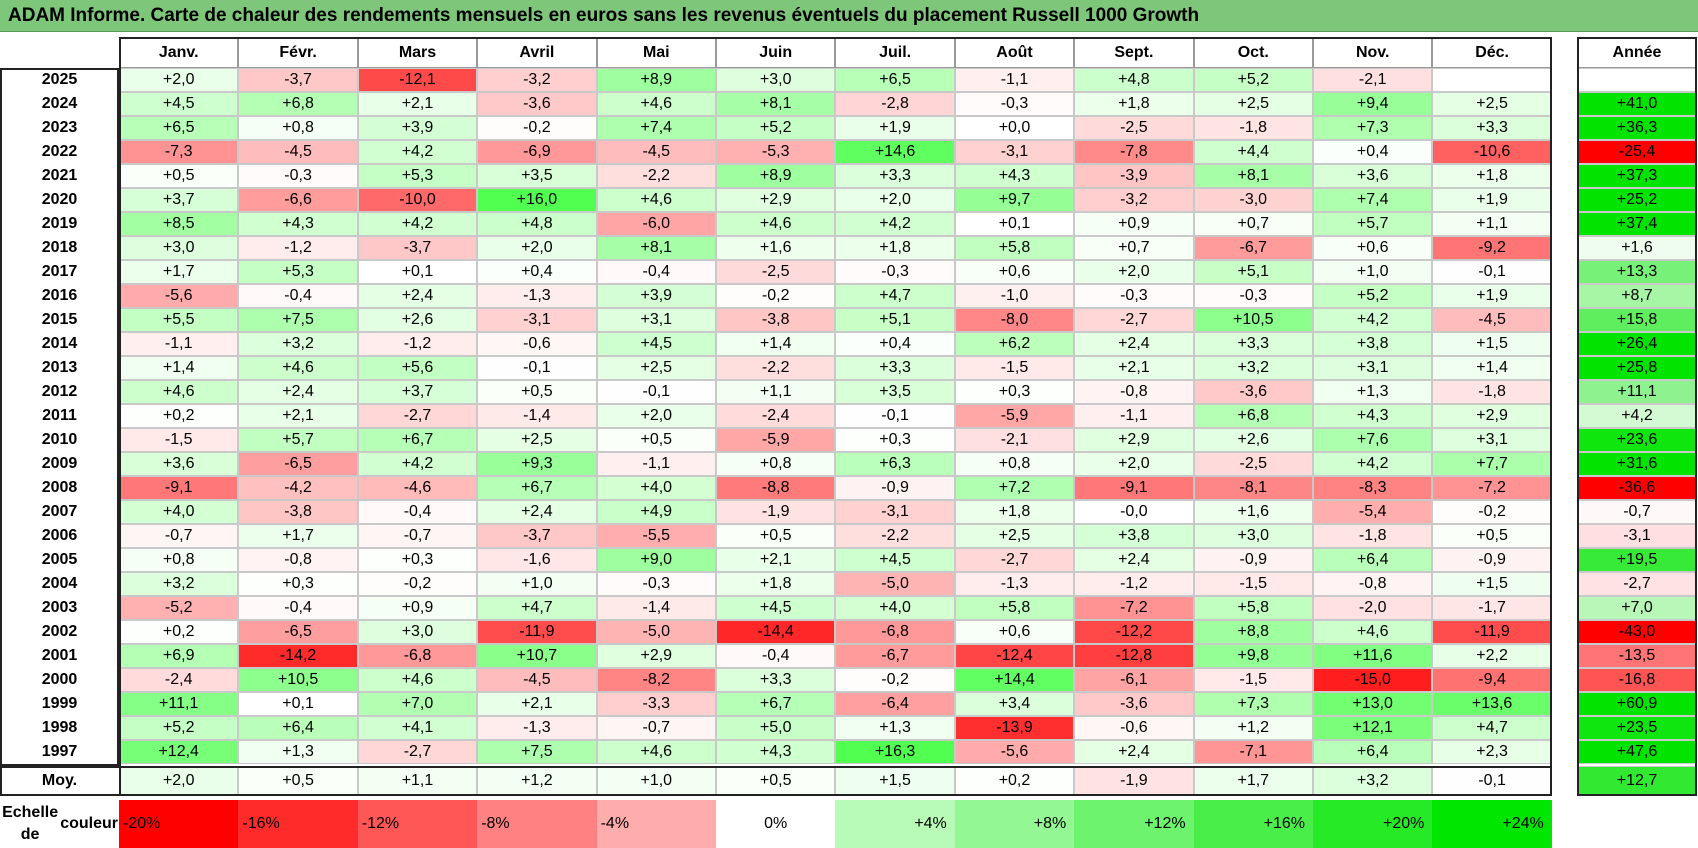  Describe the element at coordinates (1253, 752) in the screenshot. I see `heatmap-cell: -7,1` at that location.